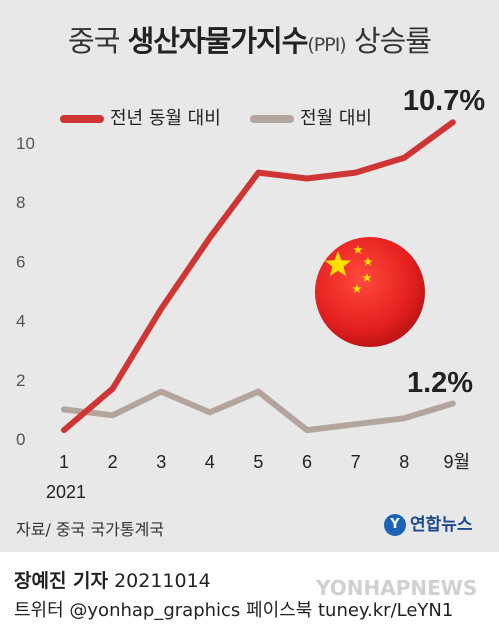  Describe the element at coordinates (336, 118) in the screenshot. I see `legend-label-mom: 전월 대비` at that location.